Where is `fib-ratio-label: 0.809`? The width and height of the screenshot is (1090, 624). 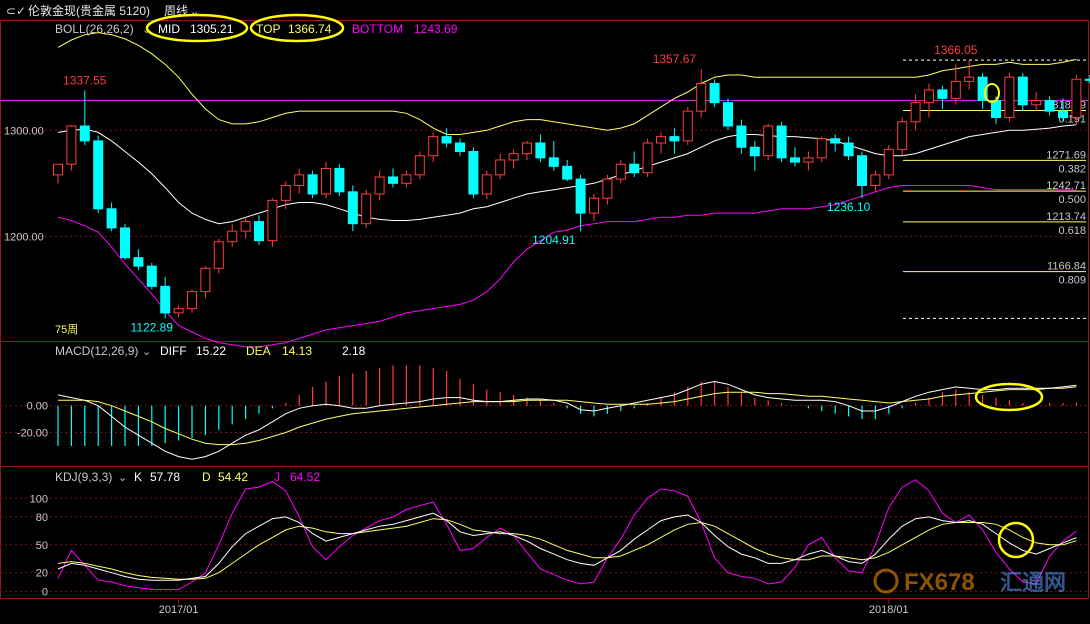
fib-ratio-label: 0.809 is located at coordinates (1072, 281).